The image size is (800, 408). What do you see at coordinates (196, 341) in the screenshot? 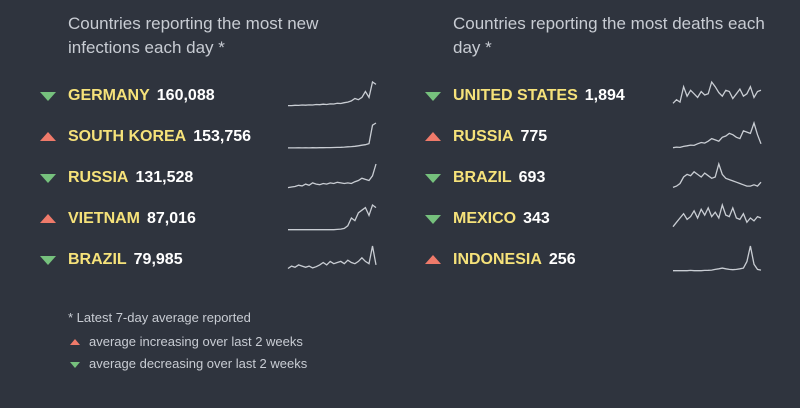
I see `legend-increasing-label: average increasing over last 2 weeks` at bounding box center [196, 341].